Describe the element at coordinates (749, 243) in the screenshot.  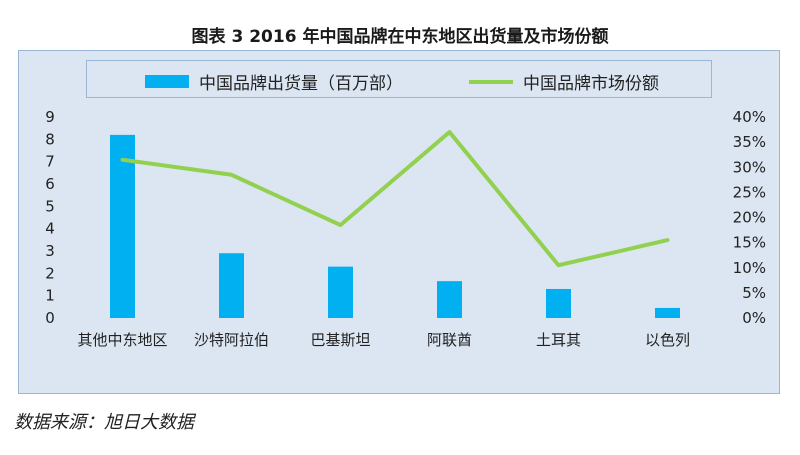
I see `right-axis-tick-label: 15%` at that location.